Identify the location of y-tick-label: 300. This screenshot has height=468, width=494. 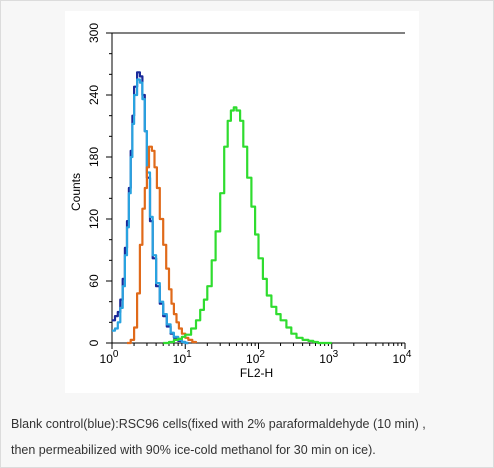
(94, 33).